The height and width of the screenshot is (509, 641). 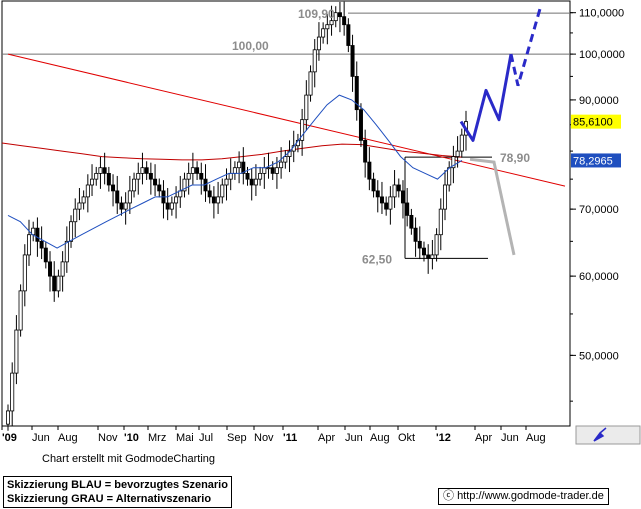 What do you see at coordinates (9, 438) in the screenshot?
I see `x-tick-label: '09` at bounding box center [9, 438].